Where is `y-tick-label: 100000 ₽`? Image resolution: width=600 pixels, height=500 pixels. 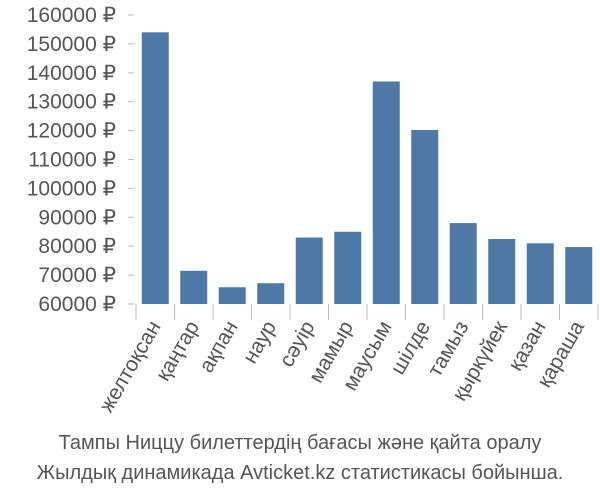
y-tick-label: 100000 ₽ is located at coordinates (71, 188).